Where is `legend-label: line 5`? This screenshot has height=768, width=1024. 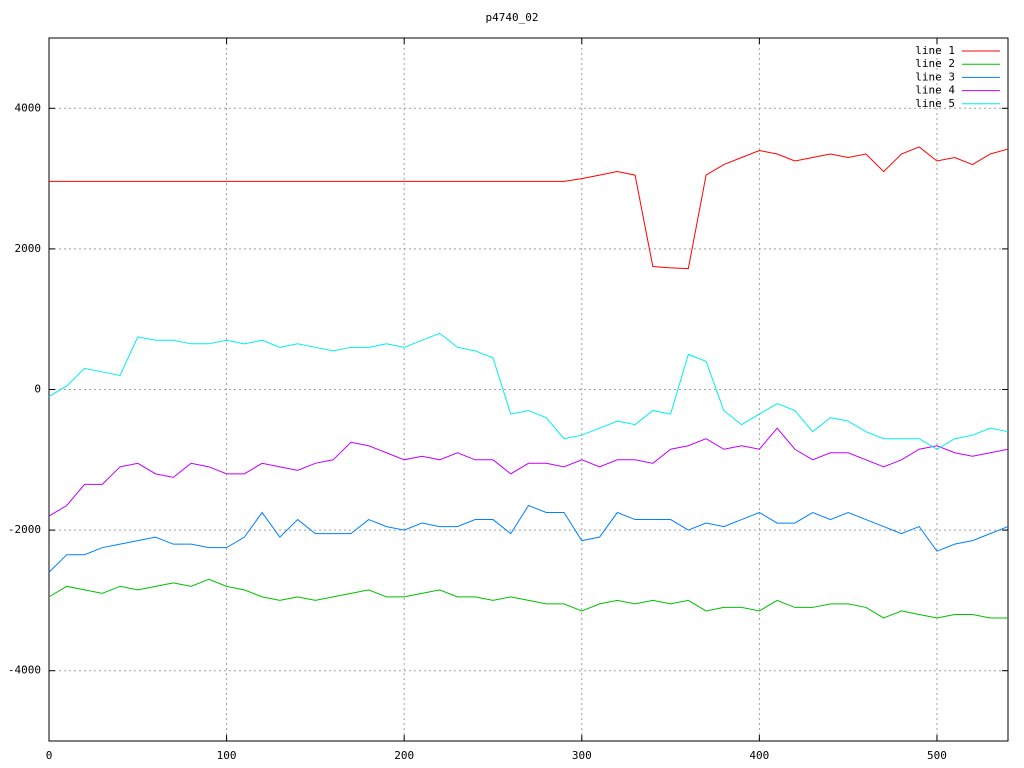 legend-label: line 5 is located at coordinates (935, 103).